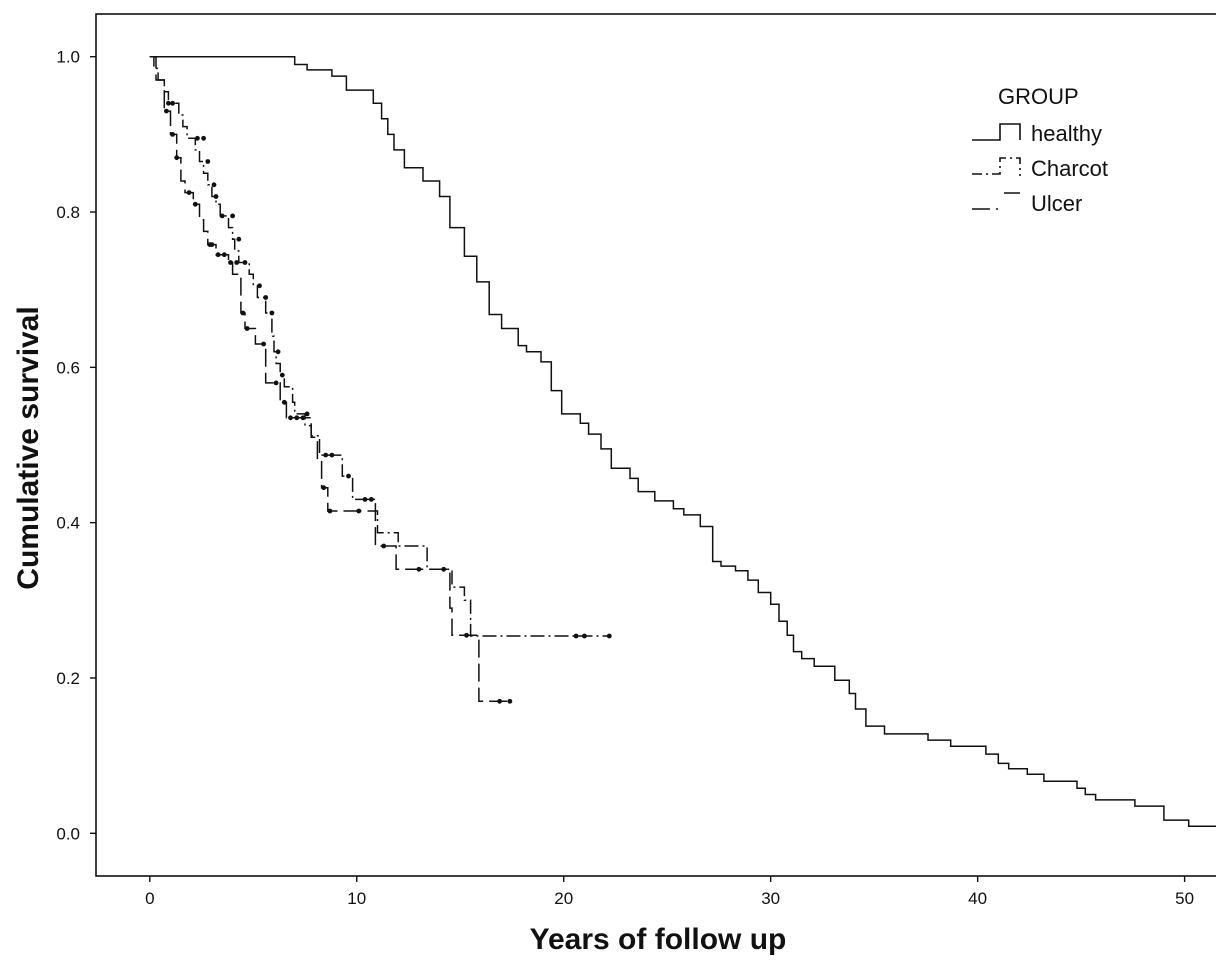 The height and width of the screenshot is (960, 1216). What do you see at coordinates (1056, 203) in the screenshot?
I see `legend-label-ulcer: Ulcer` at bounding box center [1056, 203].